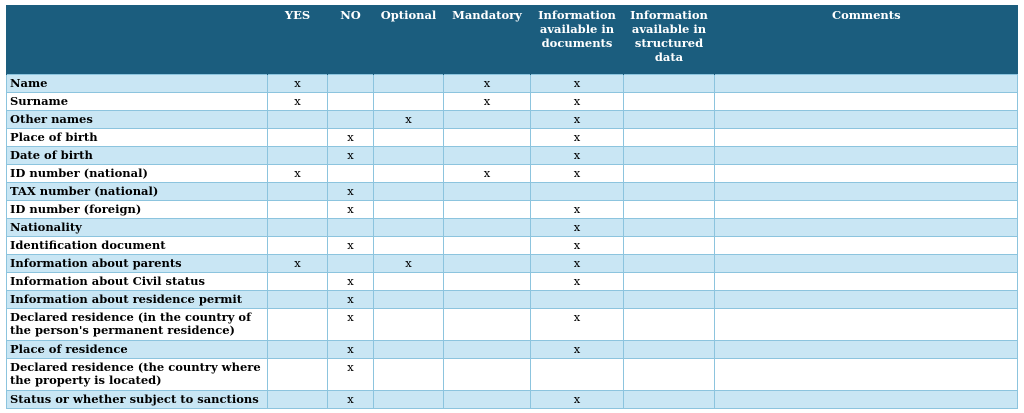  What do you see at coordinates (577, 39) in the screenshot?
I see `header-info-documents: Information available in documents` at bounding box center [577, 39].